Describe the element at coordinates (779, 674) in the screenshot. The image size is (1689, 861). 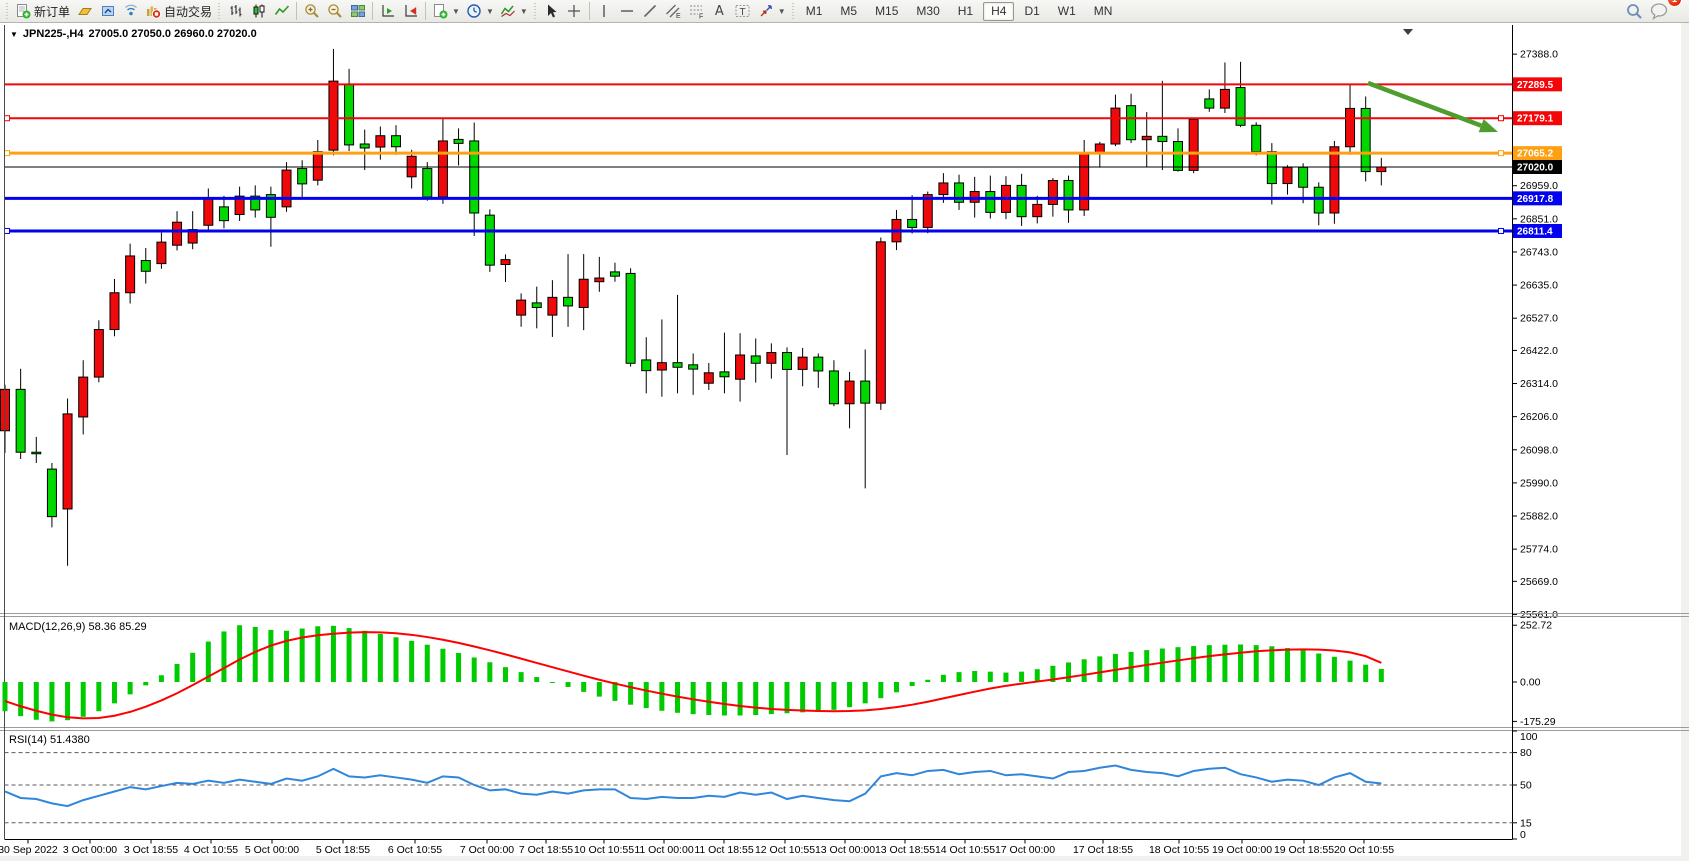
I see `macd-panel: 252.72 0.00 -175.29` at that location.